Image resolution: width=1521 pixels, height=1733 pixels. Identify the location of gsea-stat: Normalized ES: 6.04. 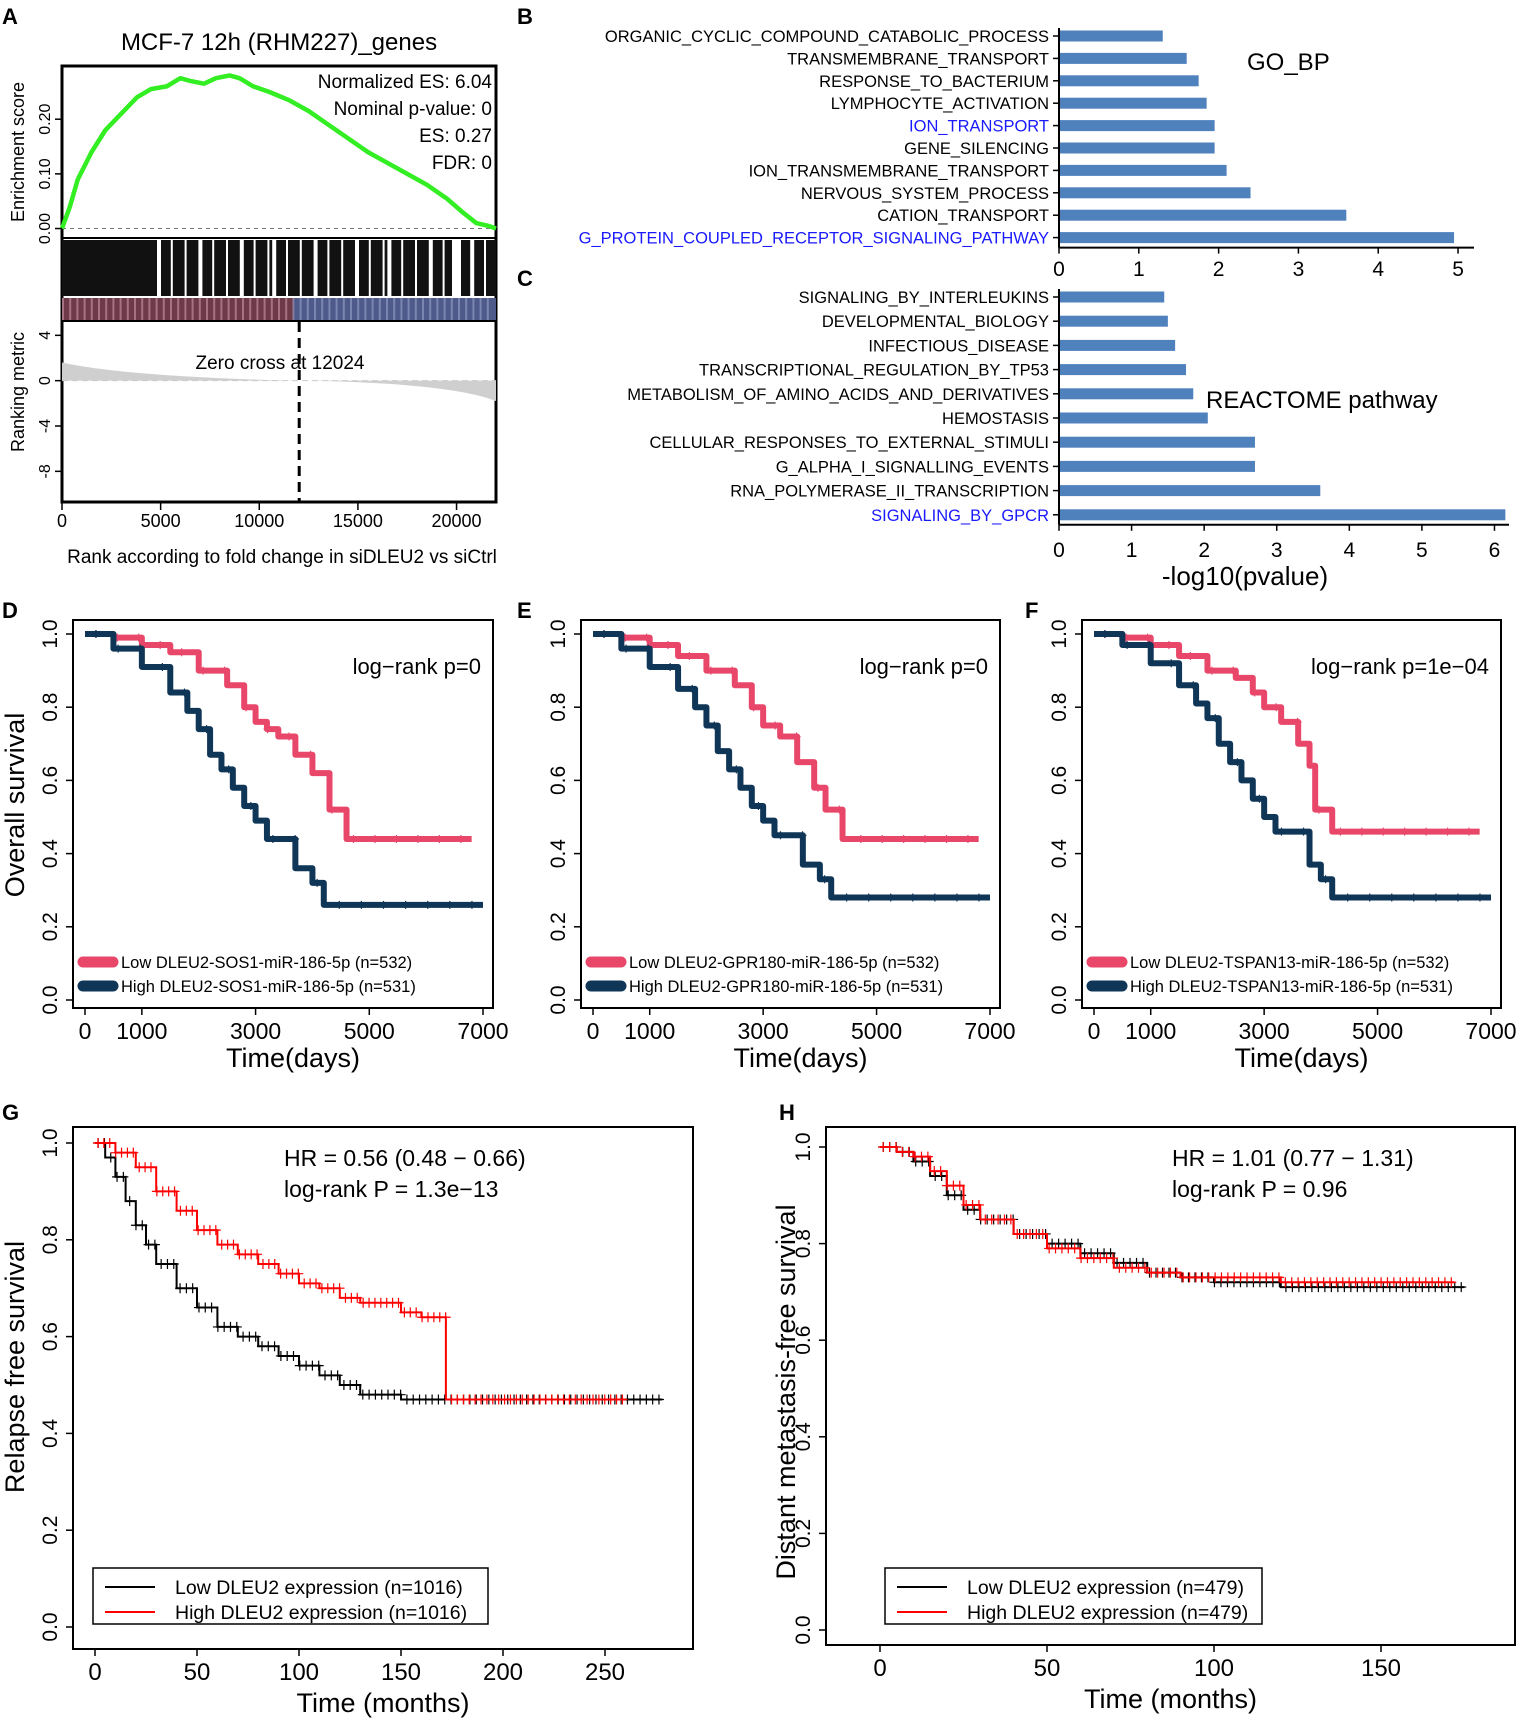
(405, 82).